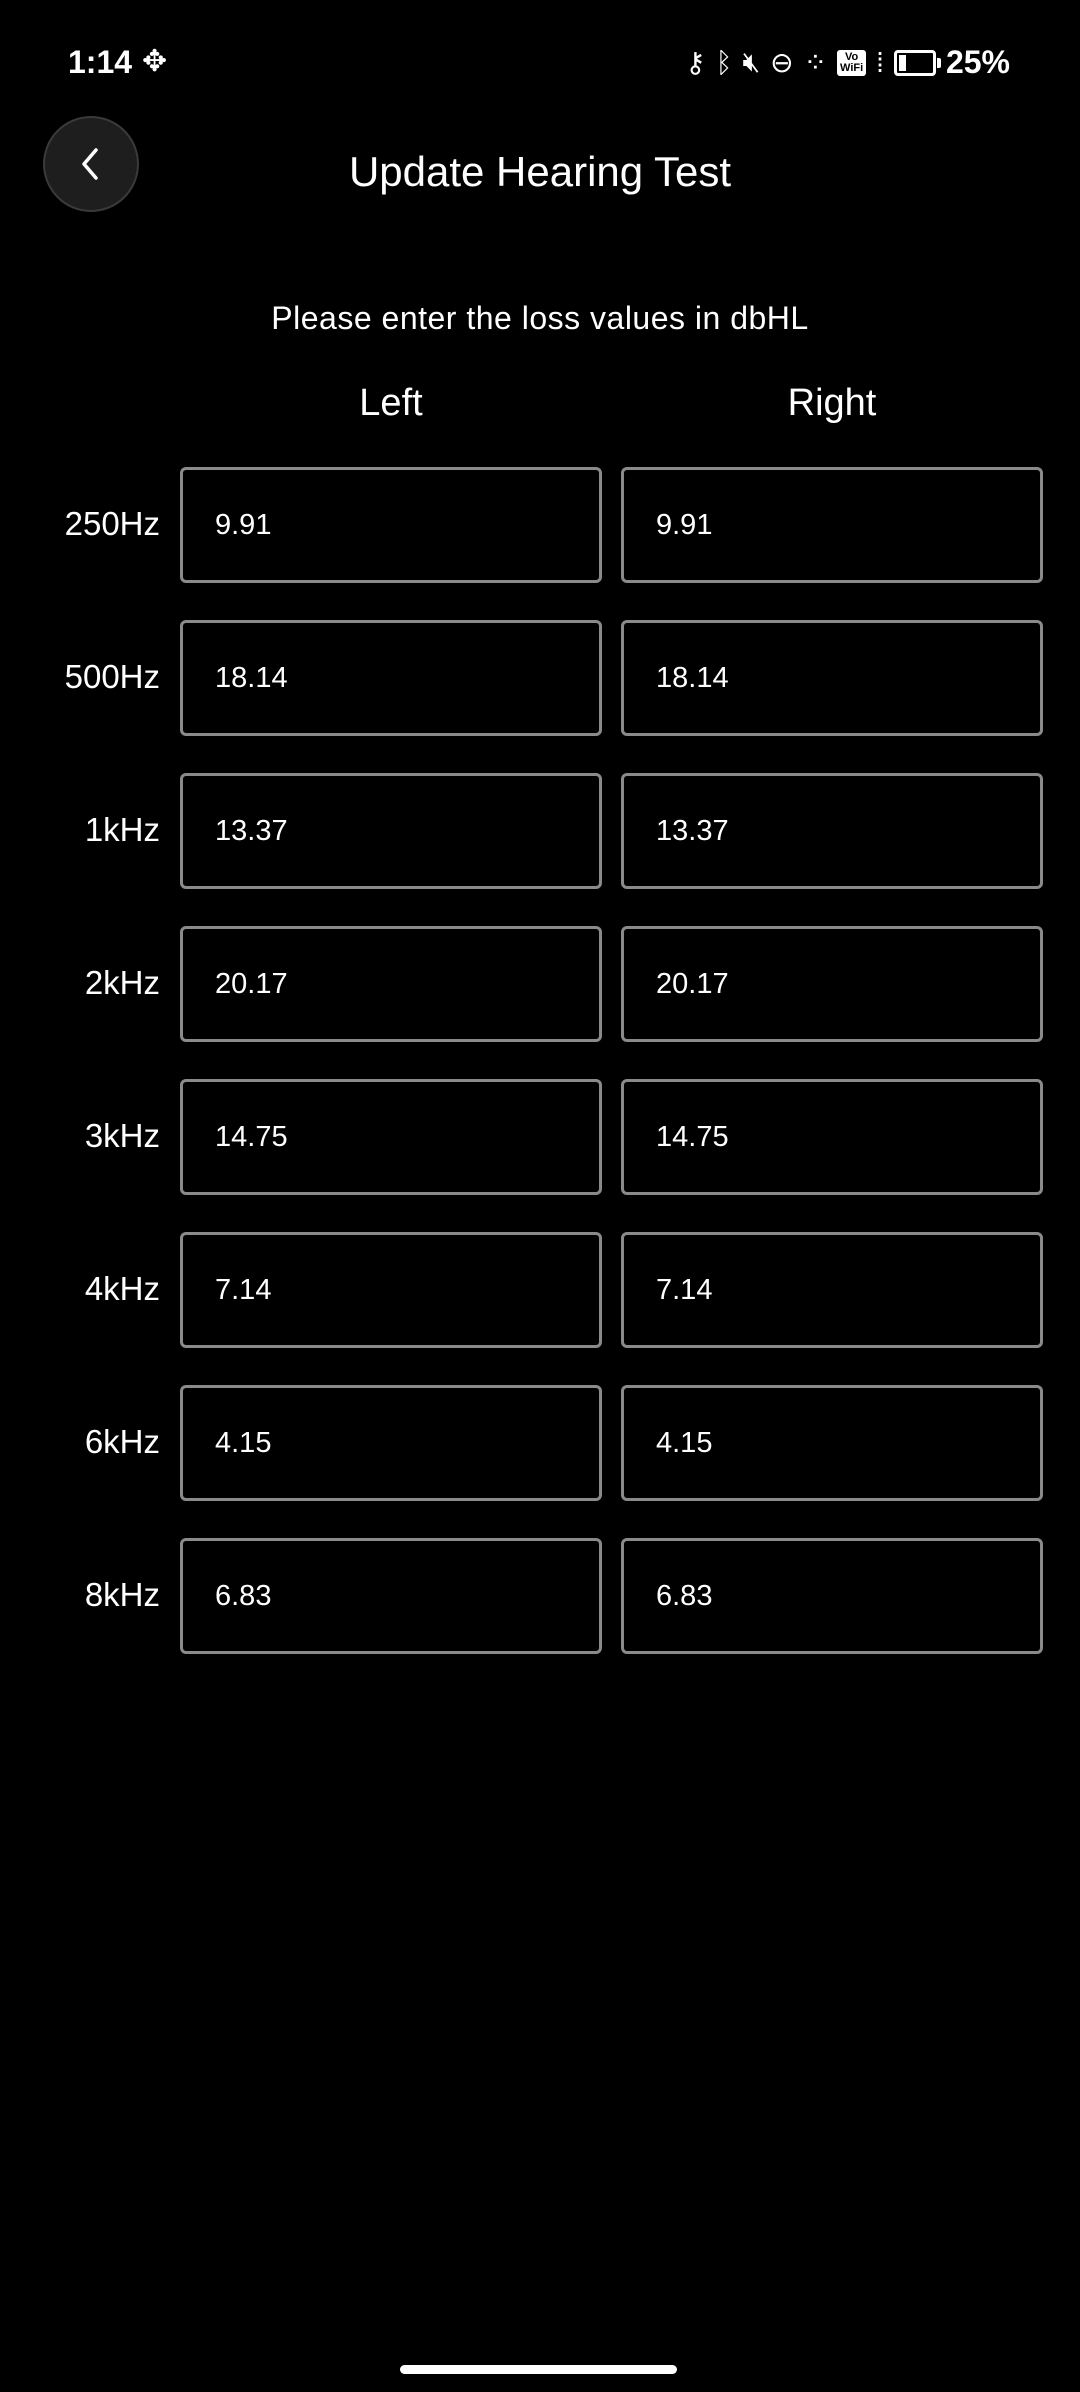  I want to click on left-value-text: 9.91, so click(243, 524).